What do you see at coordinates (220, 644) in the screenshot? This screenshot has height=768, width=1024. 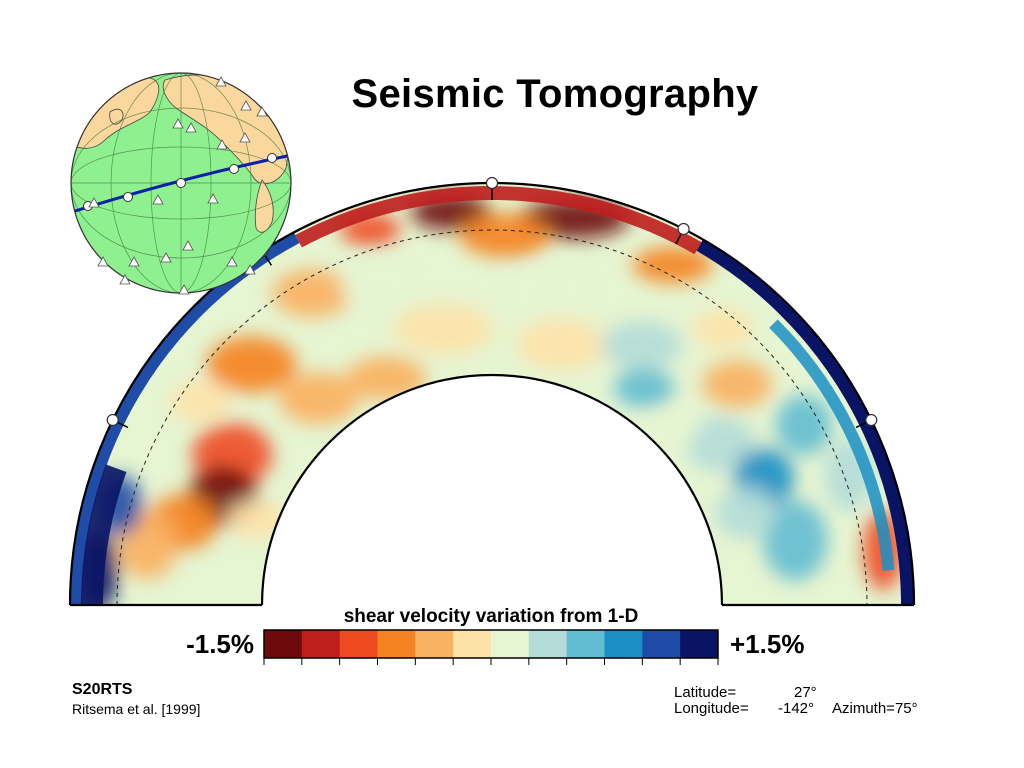 I see `colorbar-min-label: -1.5%` at bounding box center [220, 644].